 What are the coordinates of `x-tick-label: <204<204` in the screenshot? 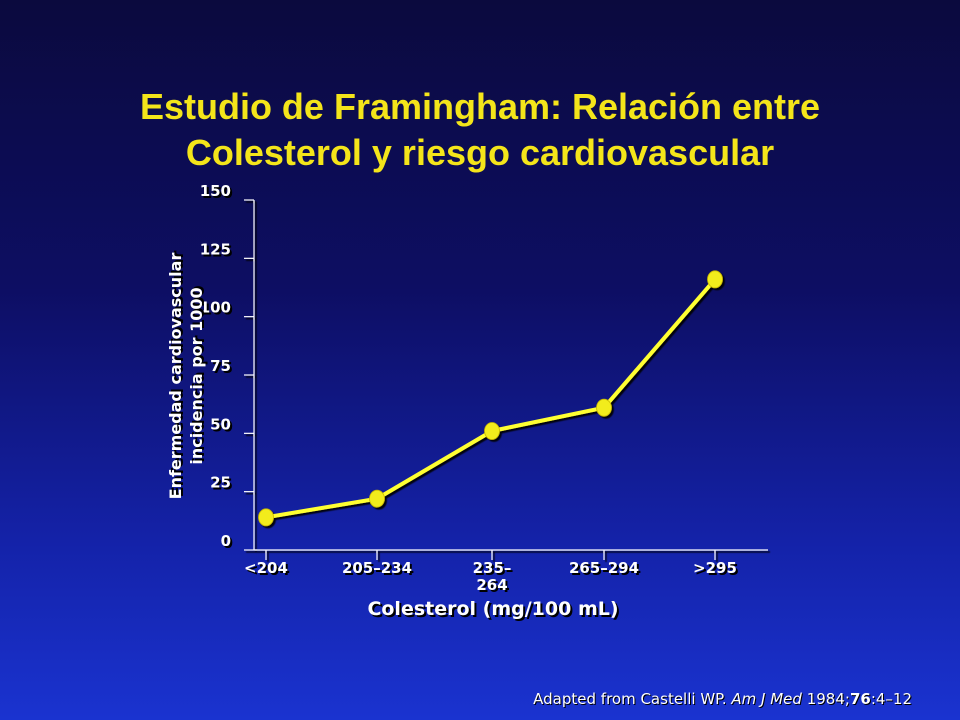 It's located at (267, 569).